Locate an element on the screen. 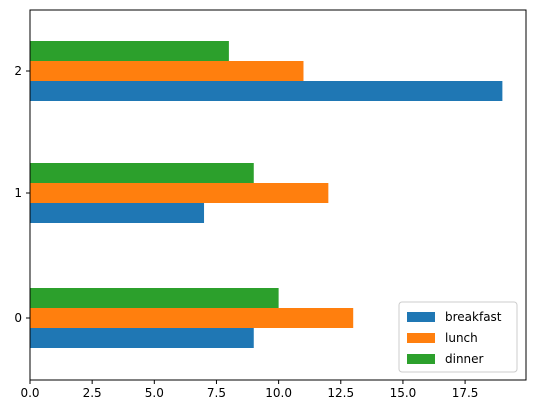  y-tick-label: 2 is located at coordinates (18, 71).